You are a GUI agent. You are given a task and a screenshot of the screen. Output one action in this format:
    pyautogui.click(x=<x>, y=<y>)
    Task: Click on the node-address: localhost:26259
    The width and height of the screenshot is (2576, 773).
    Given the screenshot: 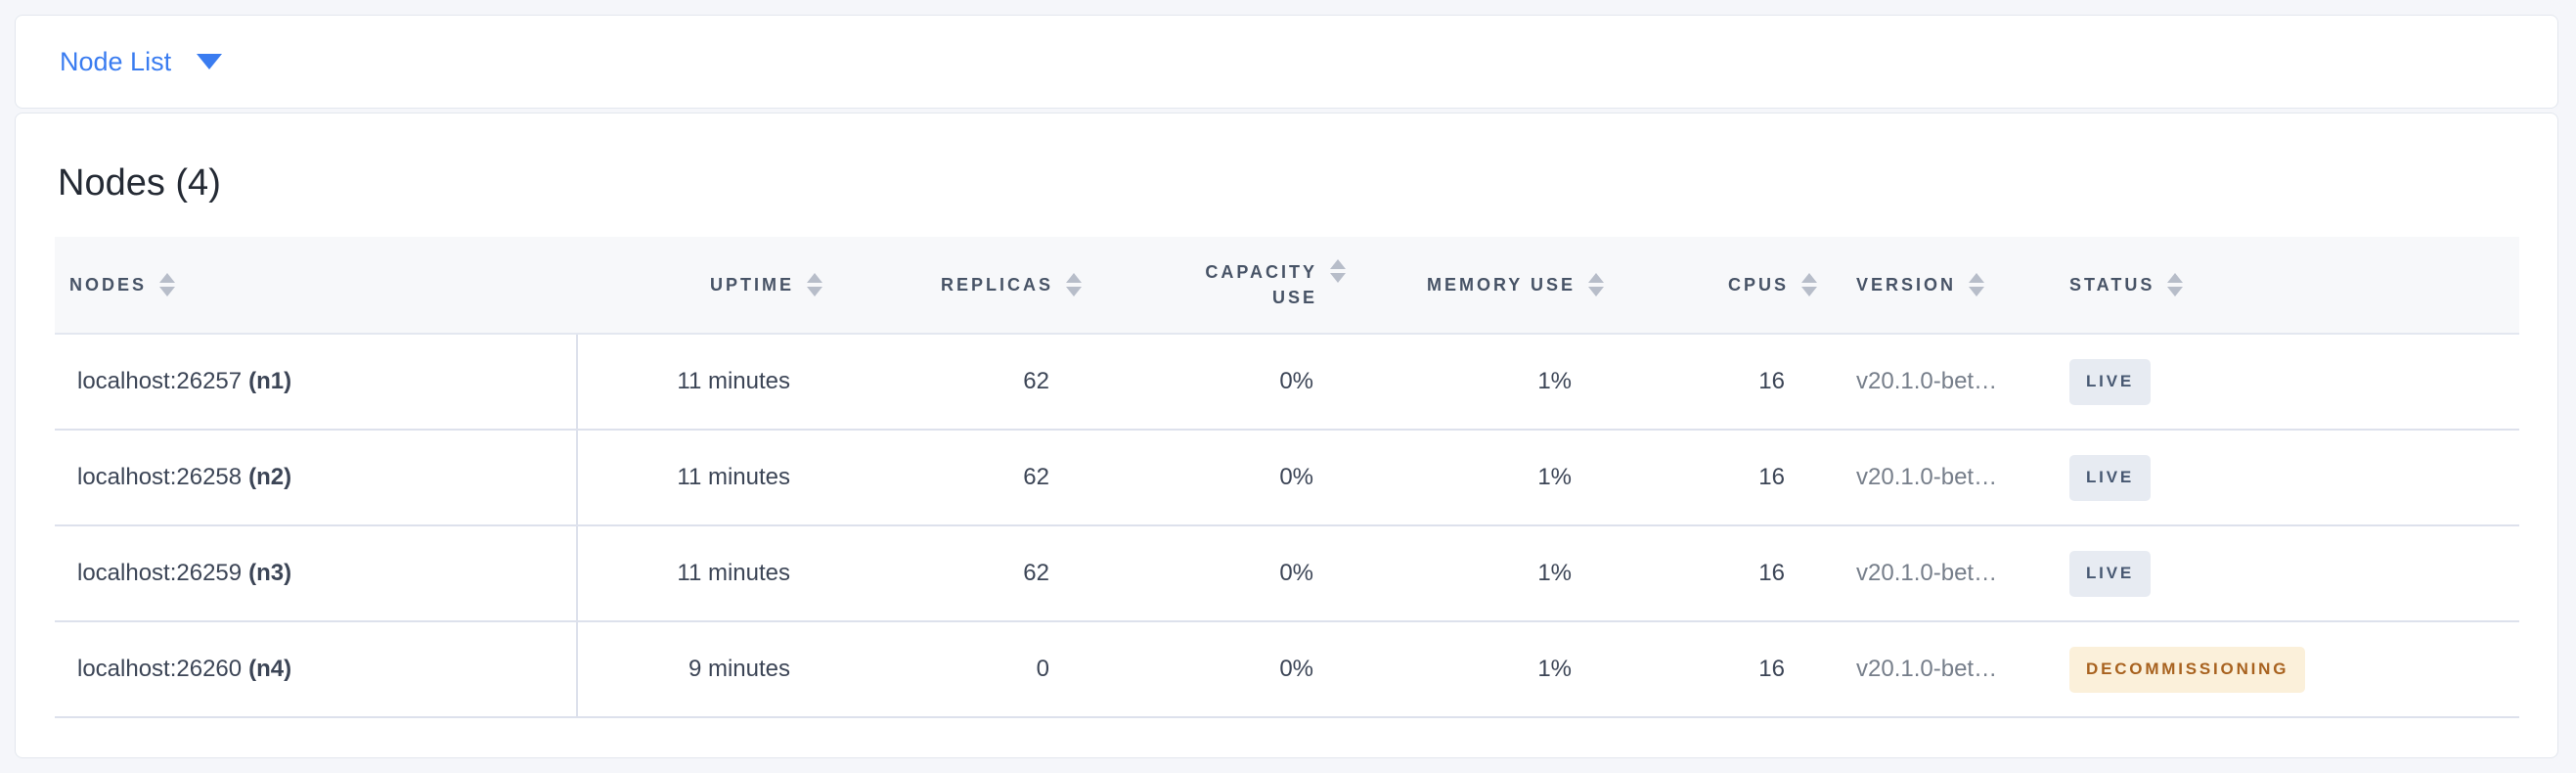 What is the action you would take?
    pyautogui.click(x=160, y=573)
    